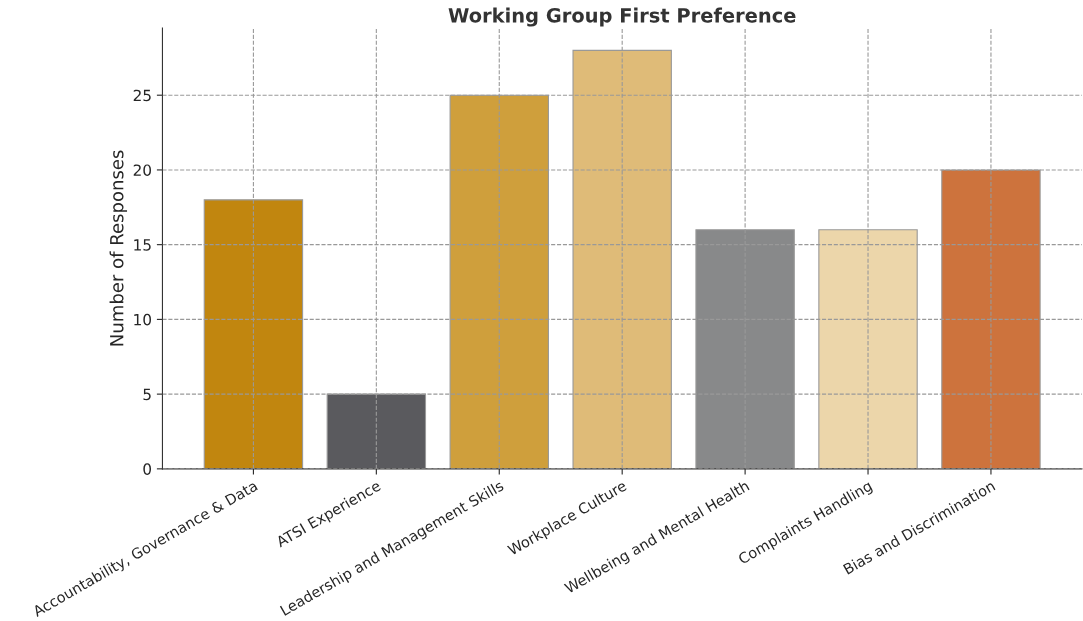 The height and width of the screenshot is (621, 1083). Describe the element at coordinates (142, 245) in the screenshot. I see `y-tick-label: 15` at that location.